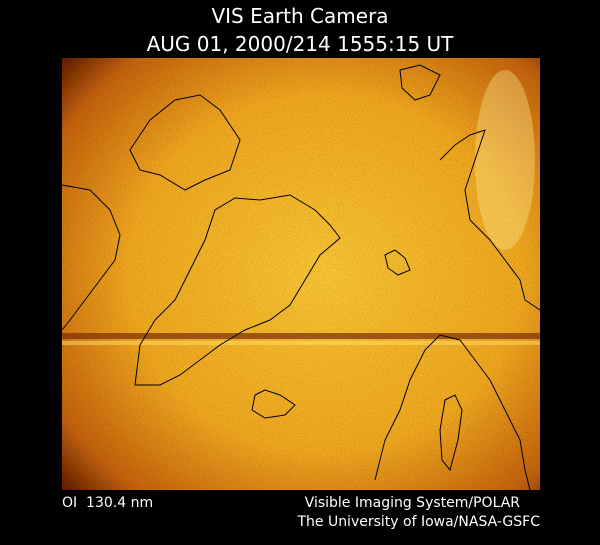 Image resolution: width=600 pixels, height=545 pixels. I want to click on instrument: Visible Imaging System/POLAR, so click(413, 503).